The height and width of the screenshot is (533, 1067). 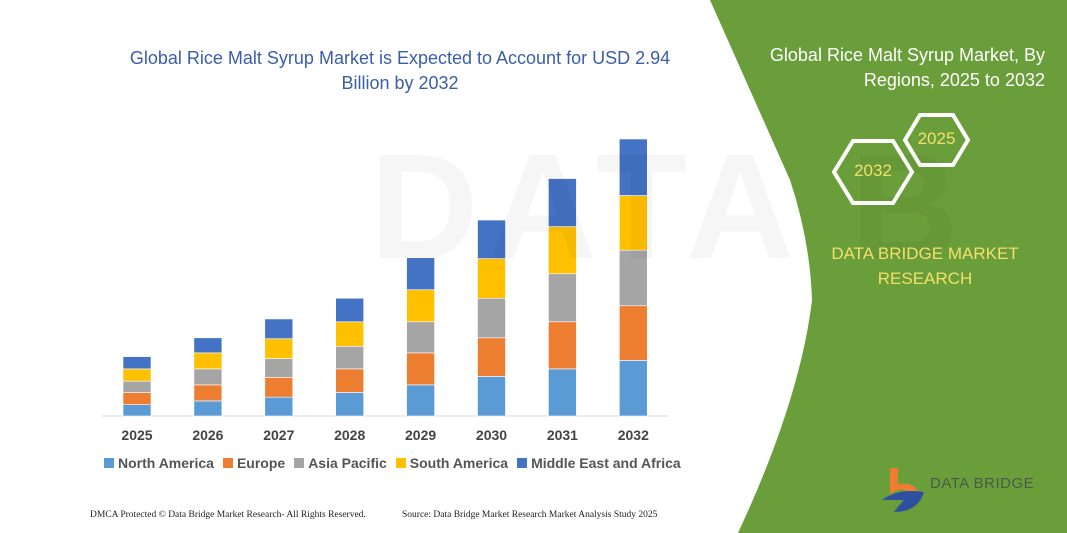 What do you see at coordinates (137, 398) in the screenshot?
I see `bar-2025-europe` at bounding box center [137, 398].